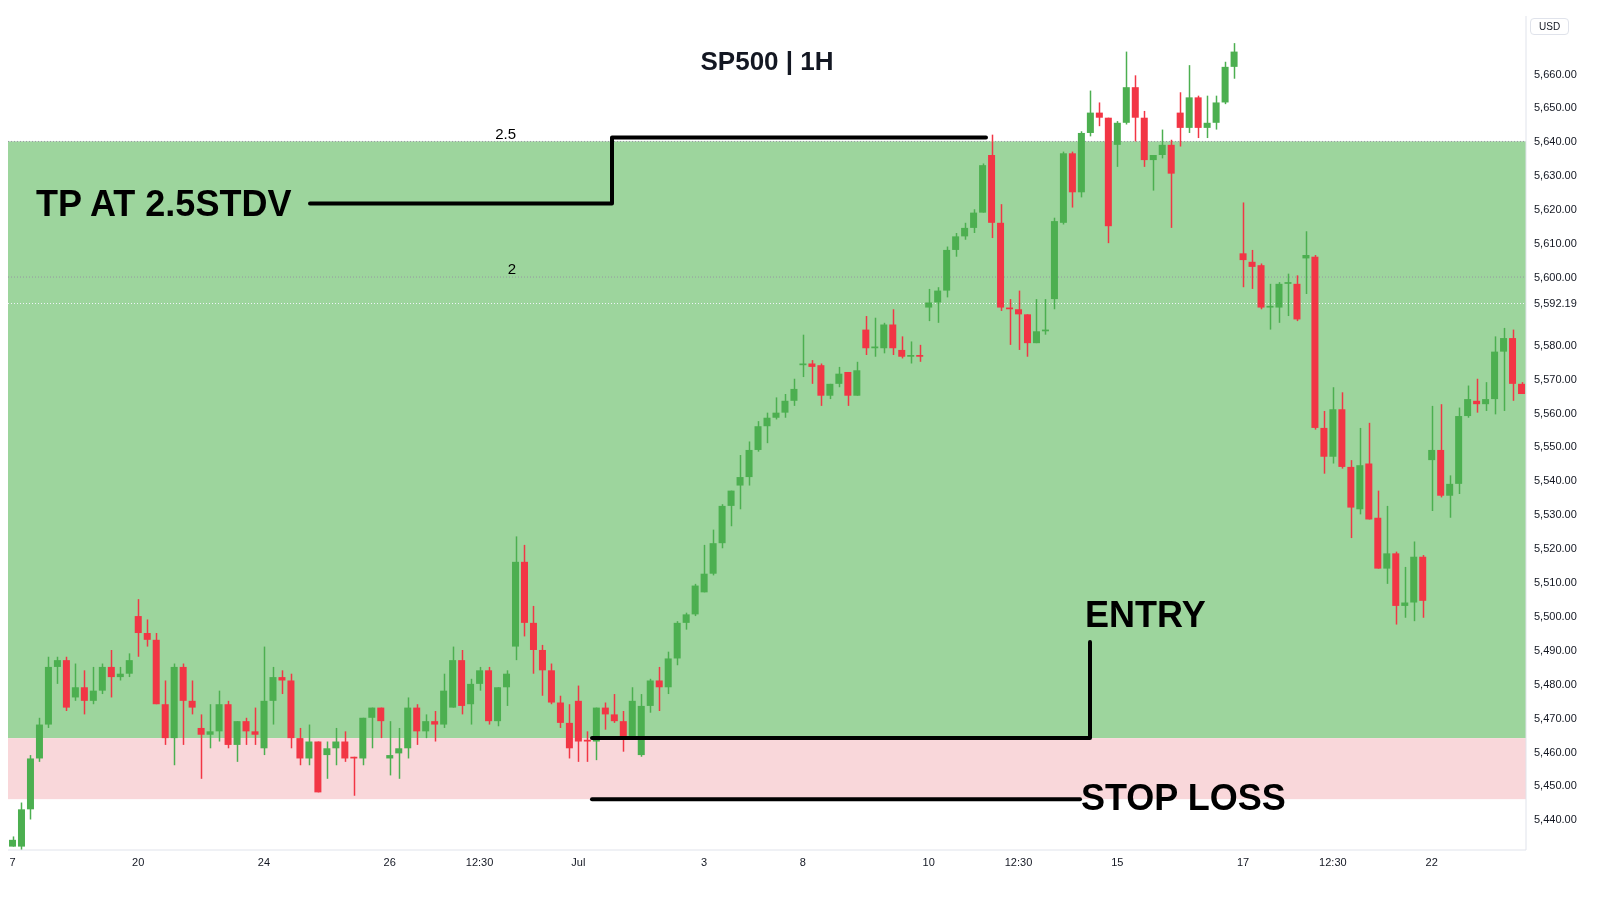  Describe the element at coordinates (1555, 73) in the screenshot. I see `y-tick-label: 5,660.00` at that location.